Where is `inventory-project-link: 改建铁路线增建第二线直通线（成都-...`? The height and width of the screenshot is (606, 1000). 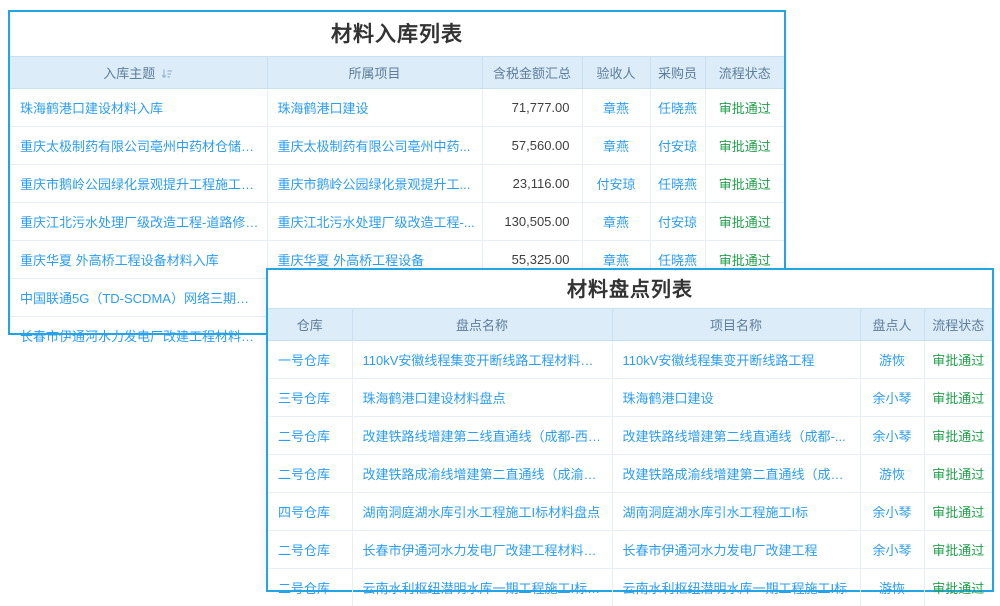 inventory-project-link: 改建铁路线增建第二线直通线（成都-... is located at coordinates (736, 436).